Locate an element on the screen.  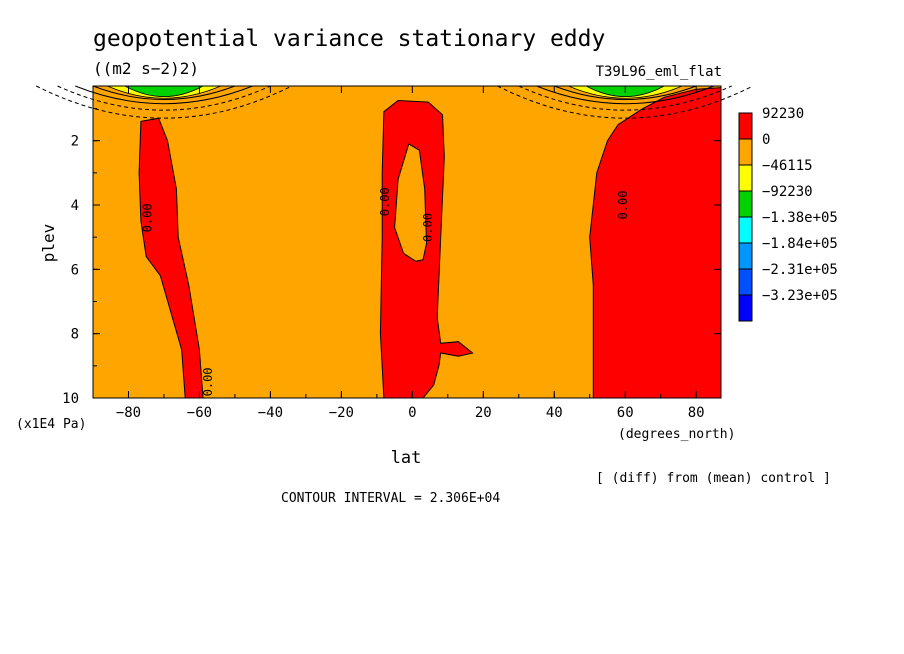
x-tick-label: 80 is located at coordinates (696, 413).